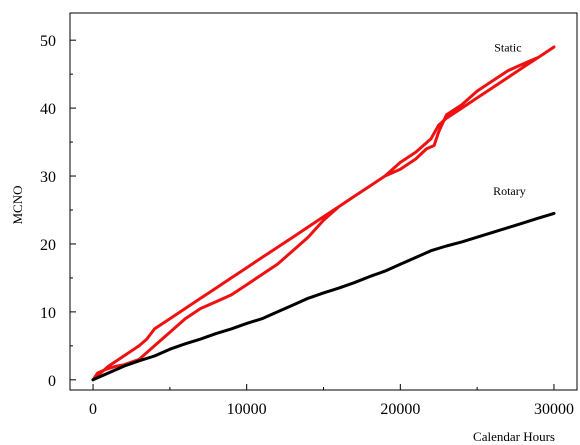 Image resolution: width=580 pixels, height=445 pixels. I want to click on x-tick-label: 20000, so click(400, 409).